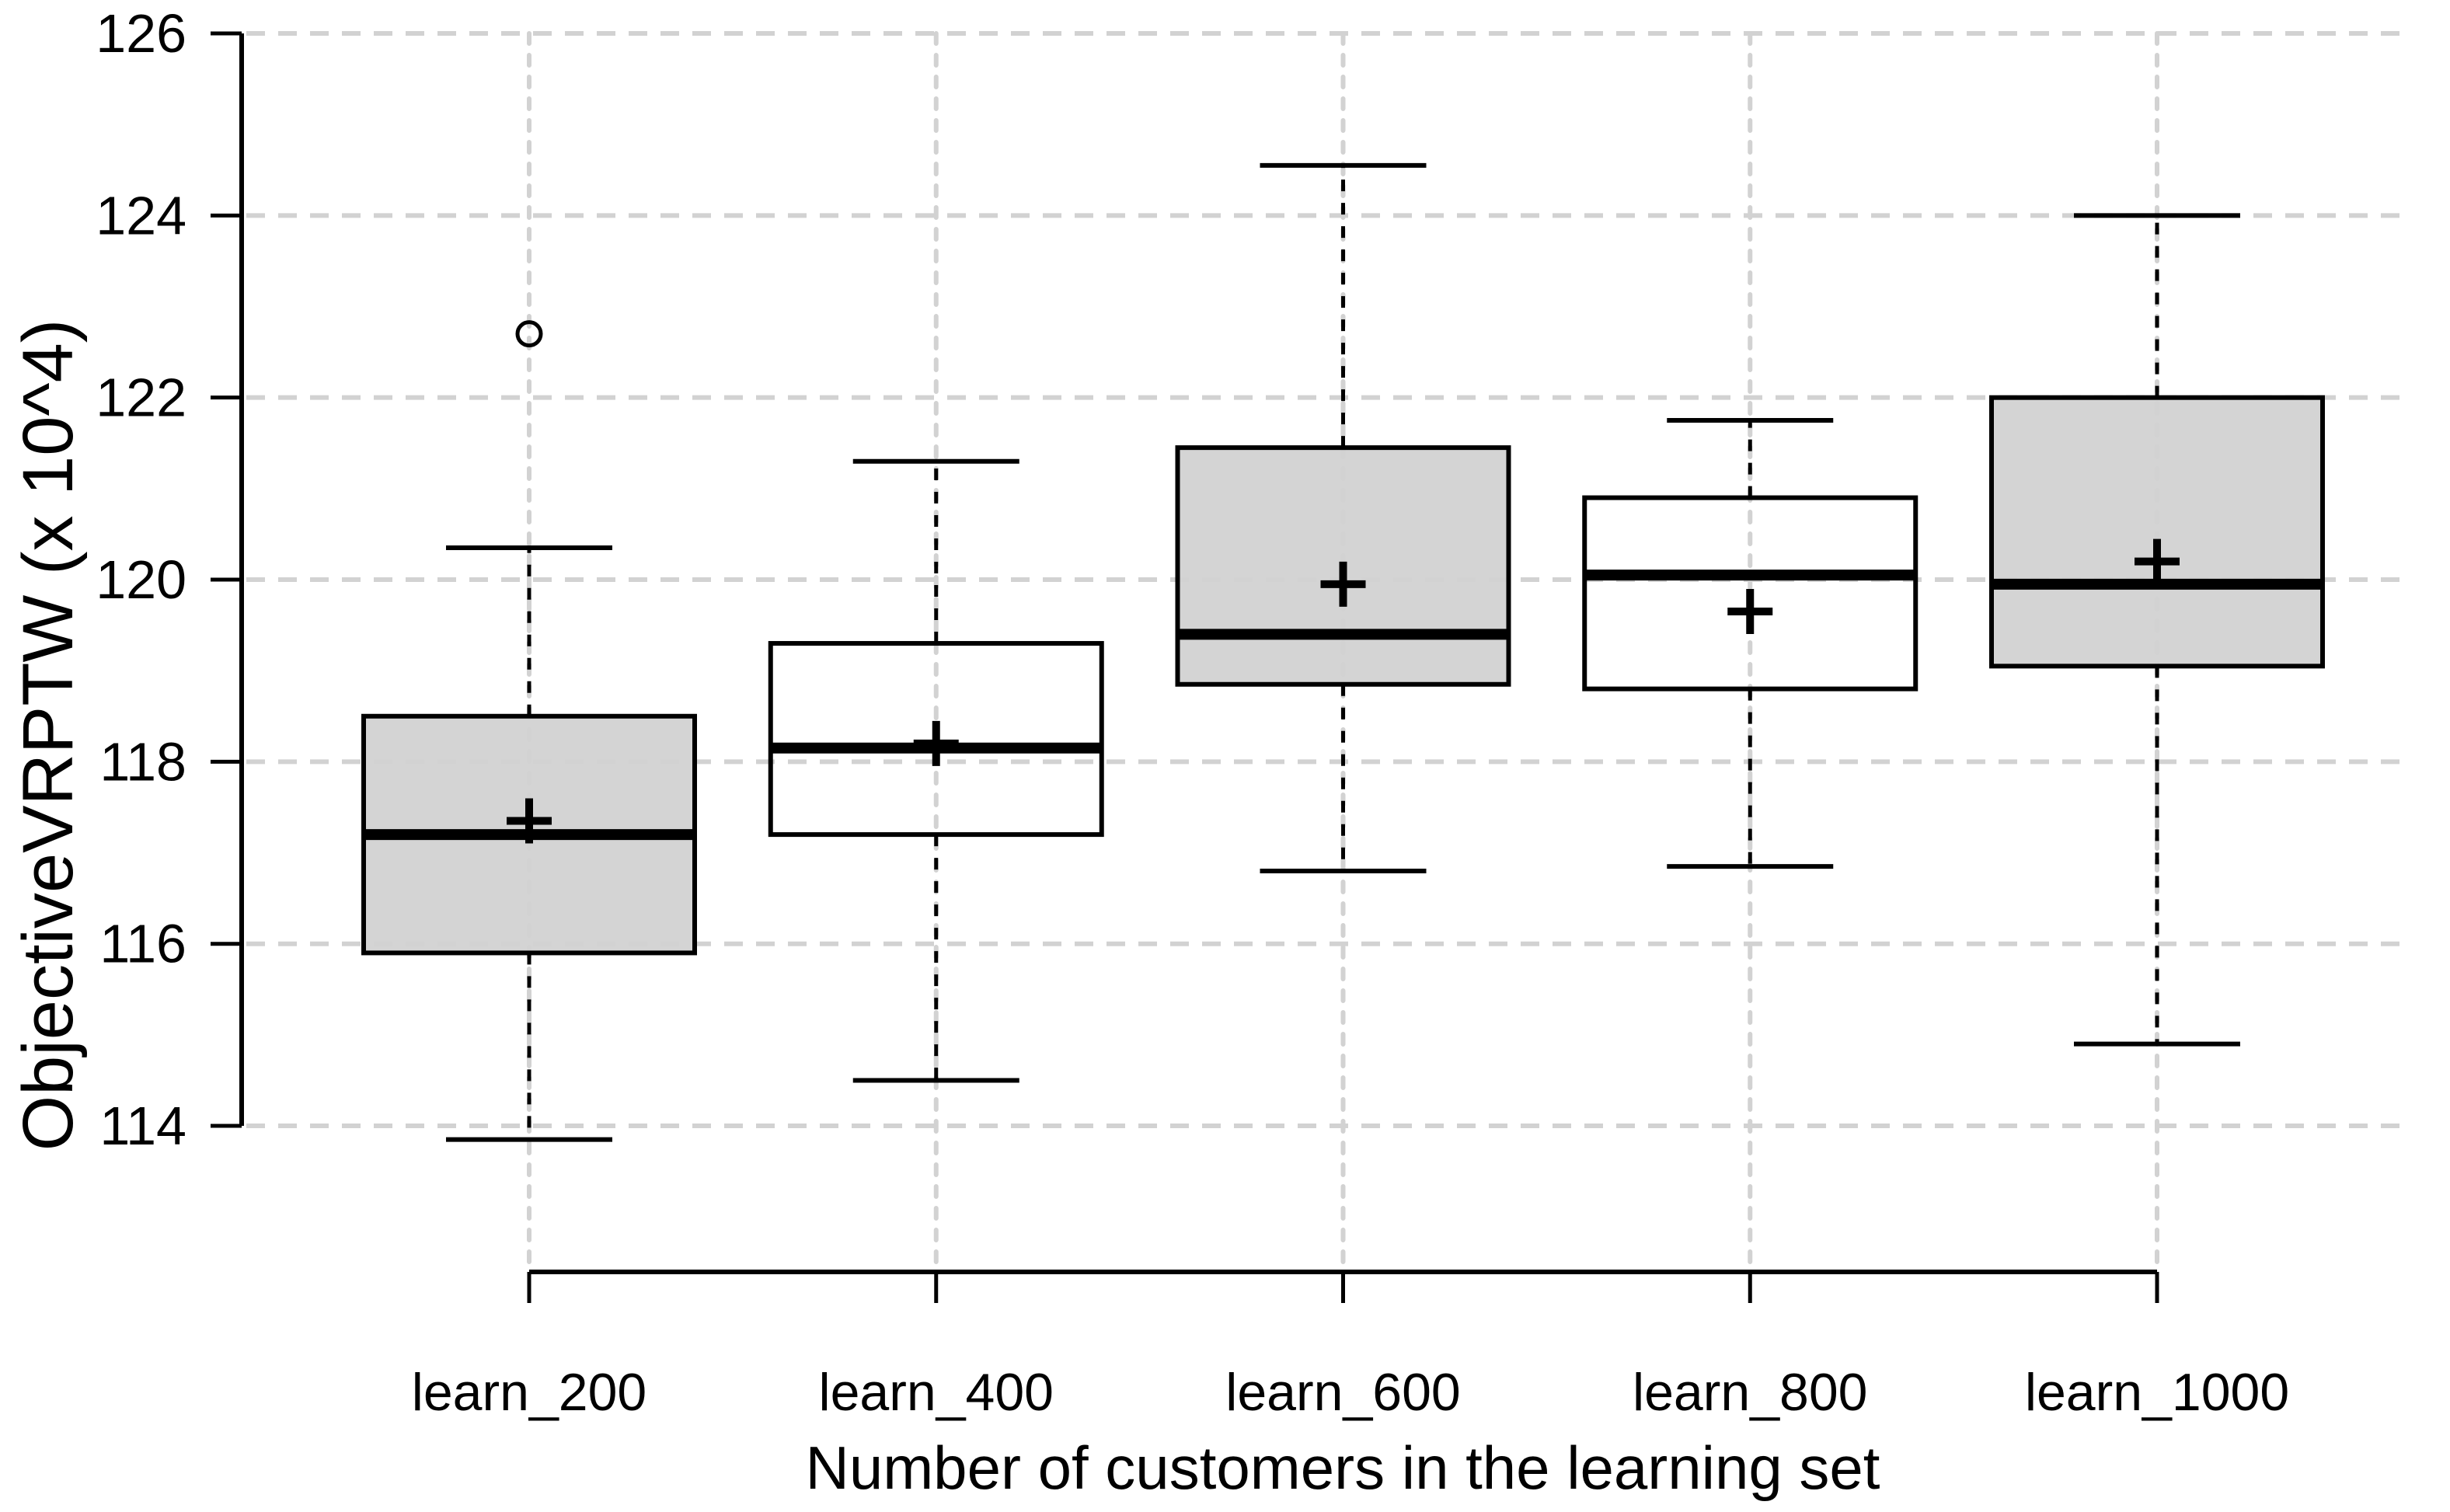 Image resolution: width=2450 pixels, height=1512 pixels. Describe the element at coordinates (141, 579) in the screenshot. I see `y-tick-label-120: 120` at that location.